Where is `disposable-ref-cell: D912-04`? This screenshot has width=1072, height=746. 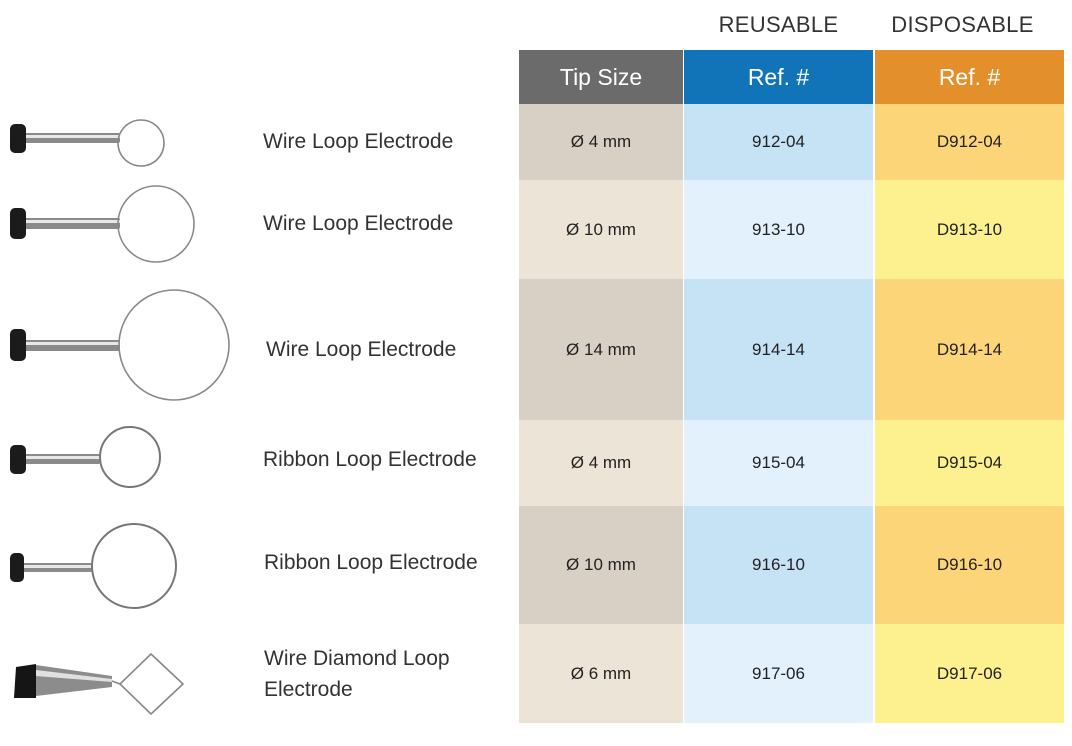
disposable-ref-cell: D912-04 is located at coordinates (969, 142).